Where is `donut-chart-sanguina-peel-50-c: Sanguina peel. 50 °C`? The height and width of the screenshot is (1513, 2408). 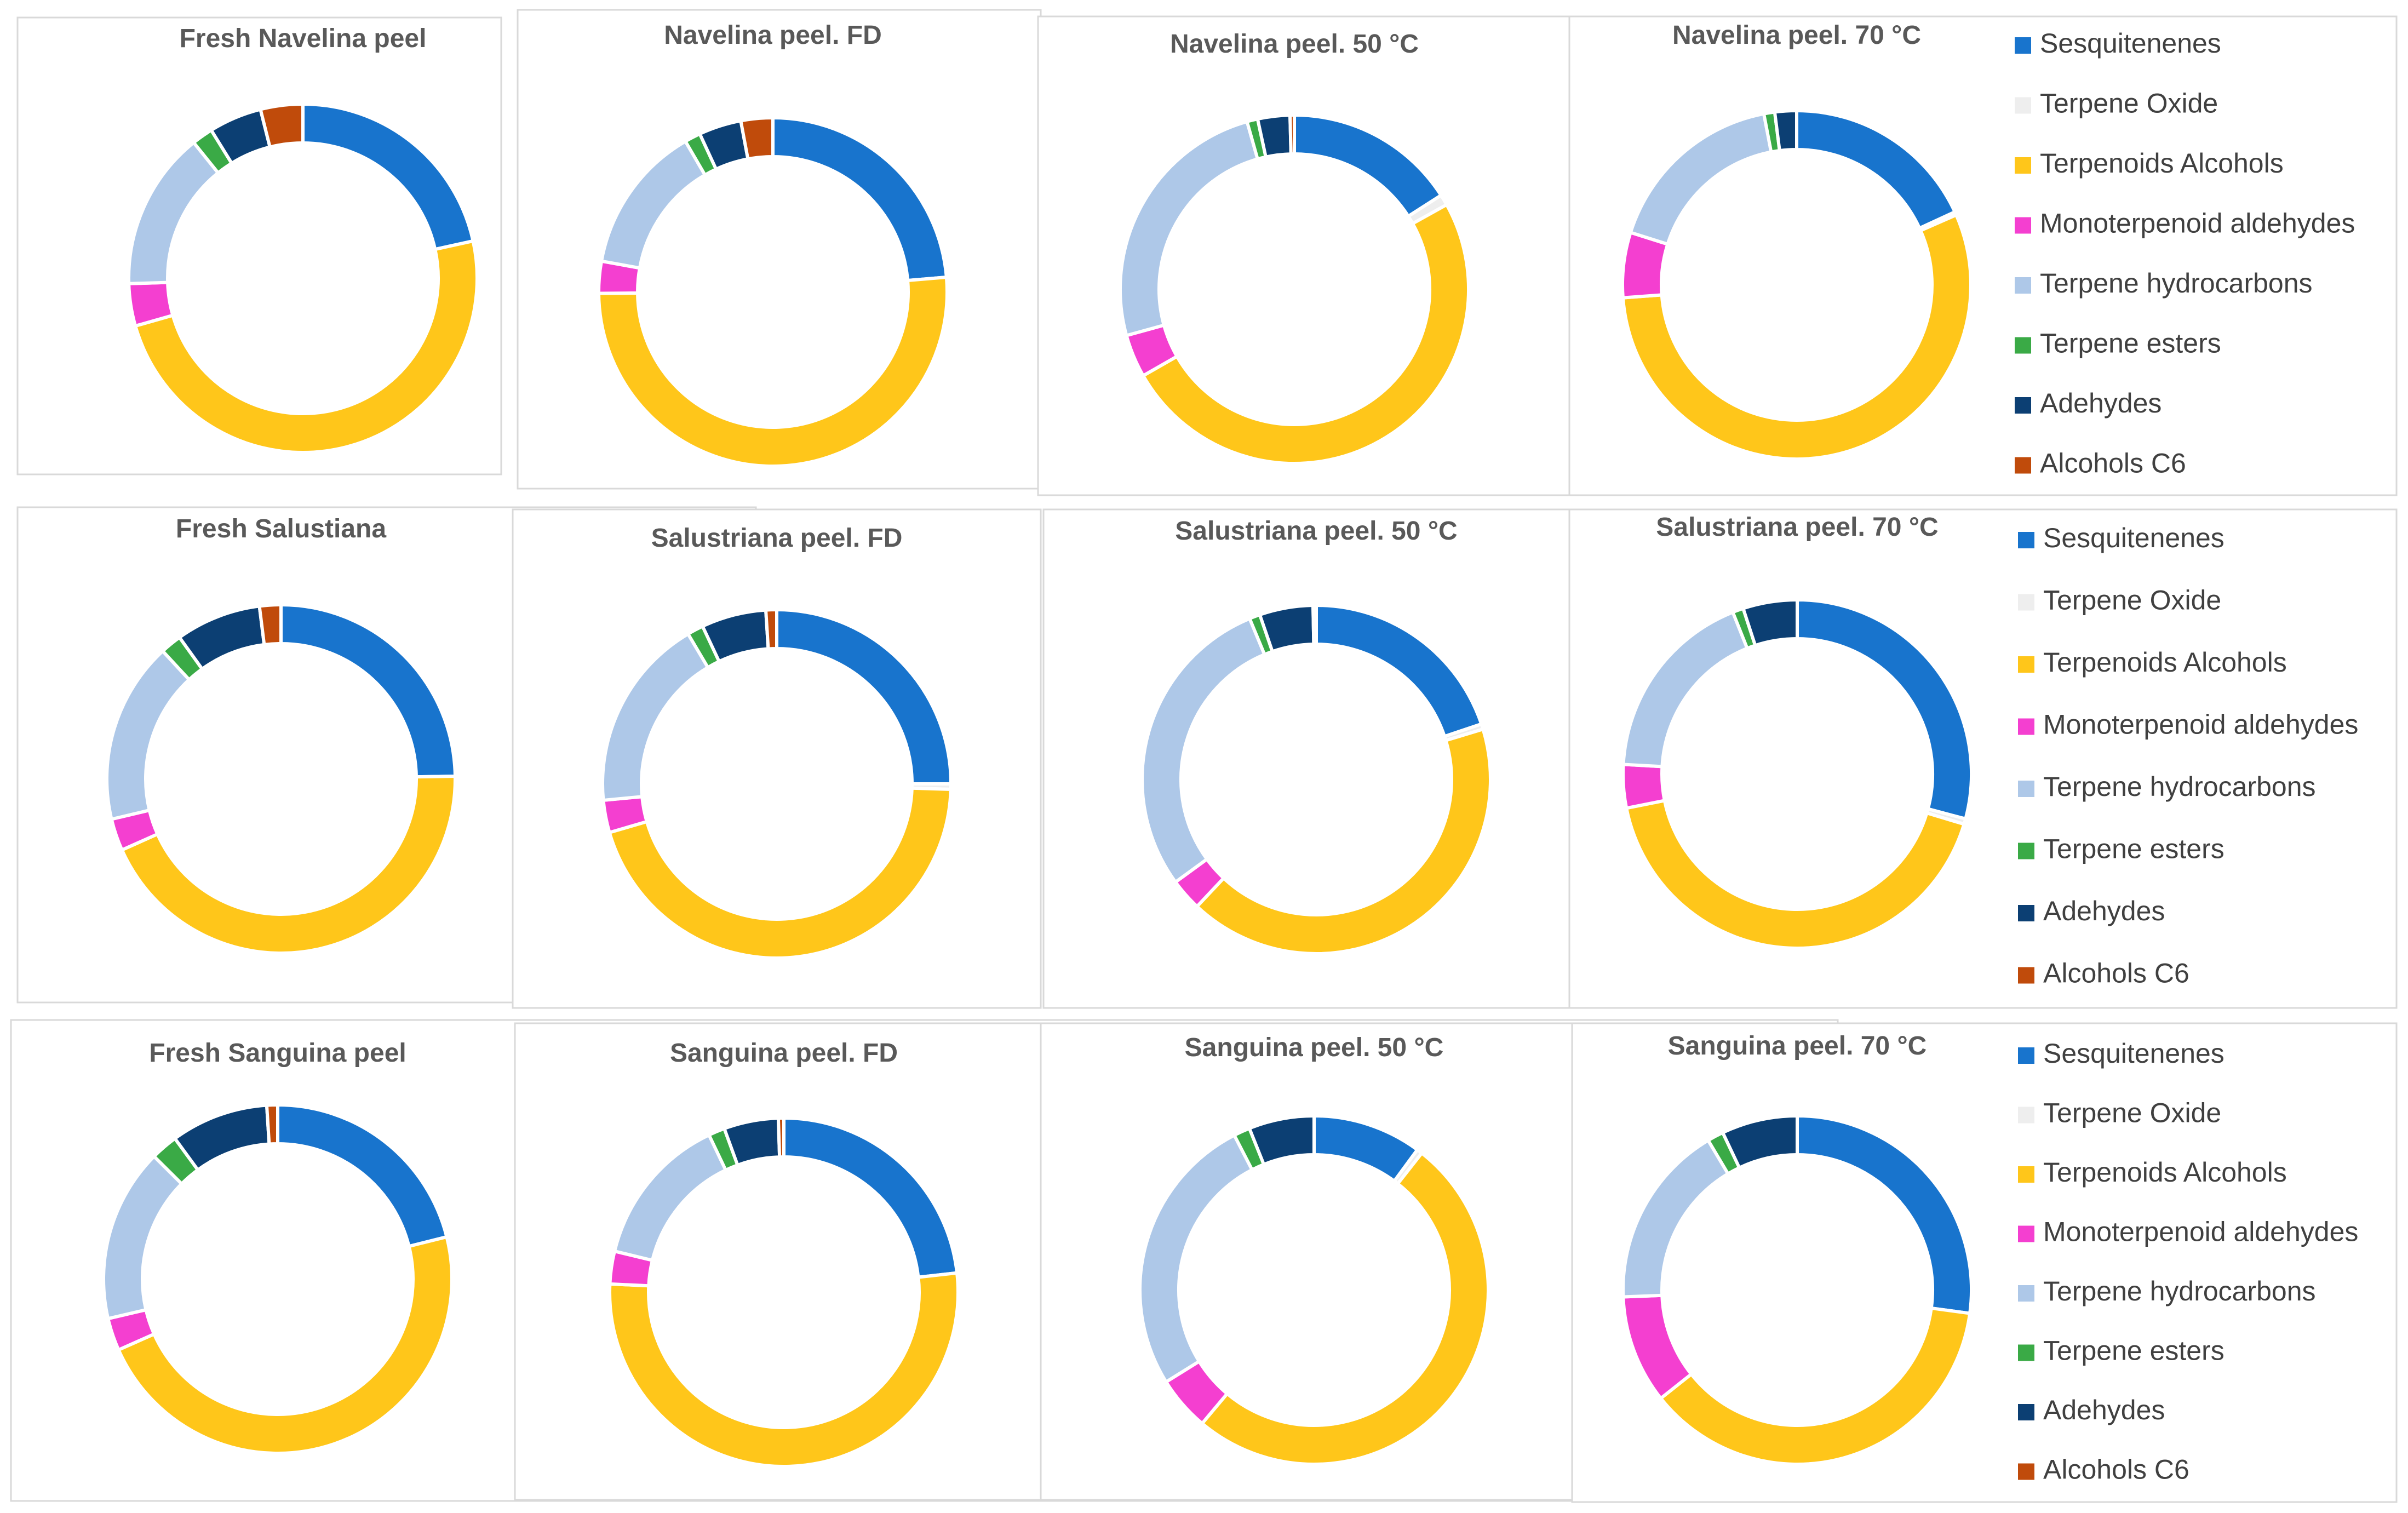 donut-chart-sanguina-peel-50-c: Sanguina peel. 50 °C is located at coordinates (1314, 1249).